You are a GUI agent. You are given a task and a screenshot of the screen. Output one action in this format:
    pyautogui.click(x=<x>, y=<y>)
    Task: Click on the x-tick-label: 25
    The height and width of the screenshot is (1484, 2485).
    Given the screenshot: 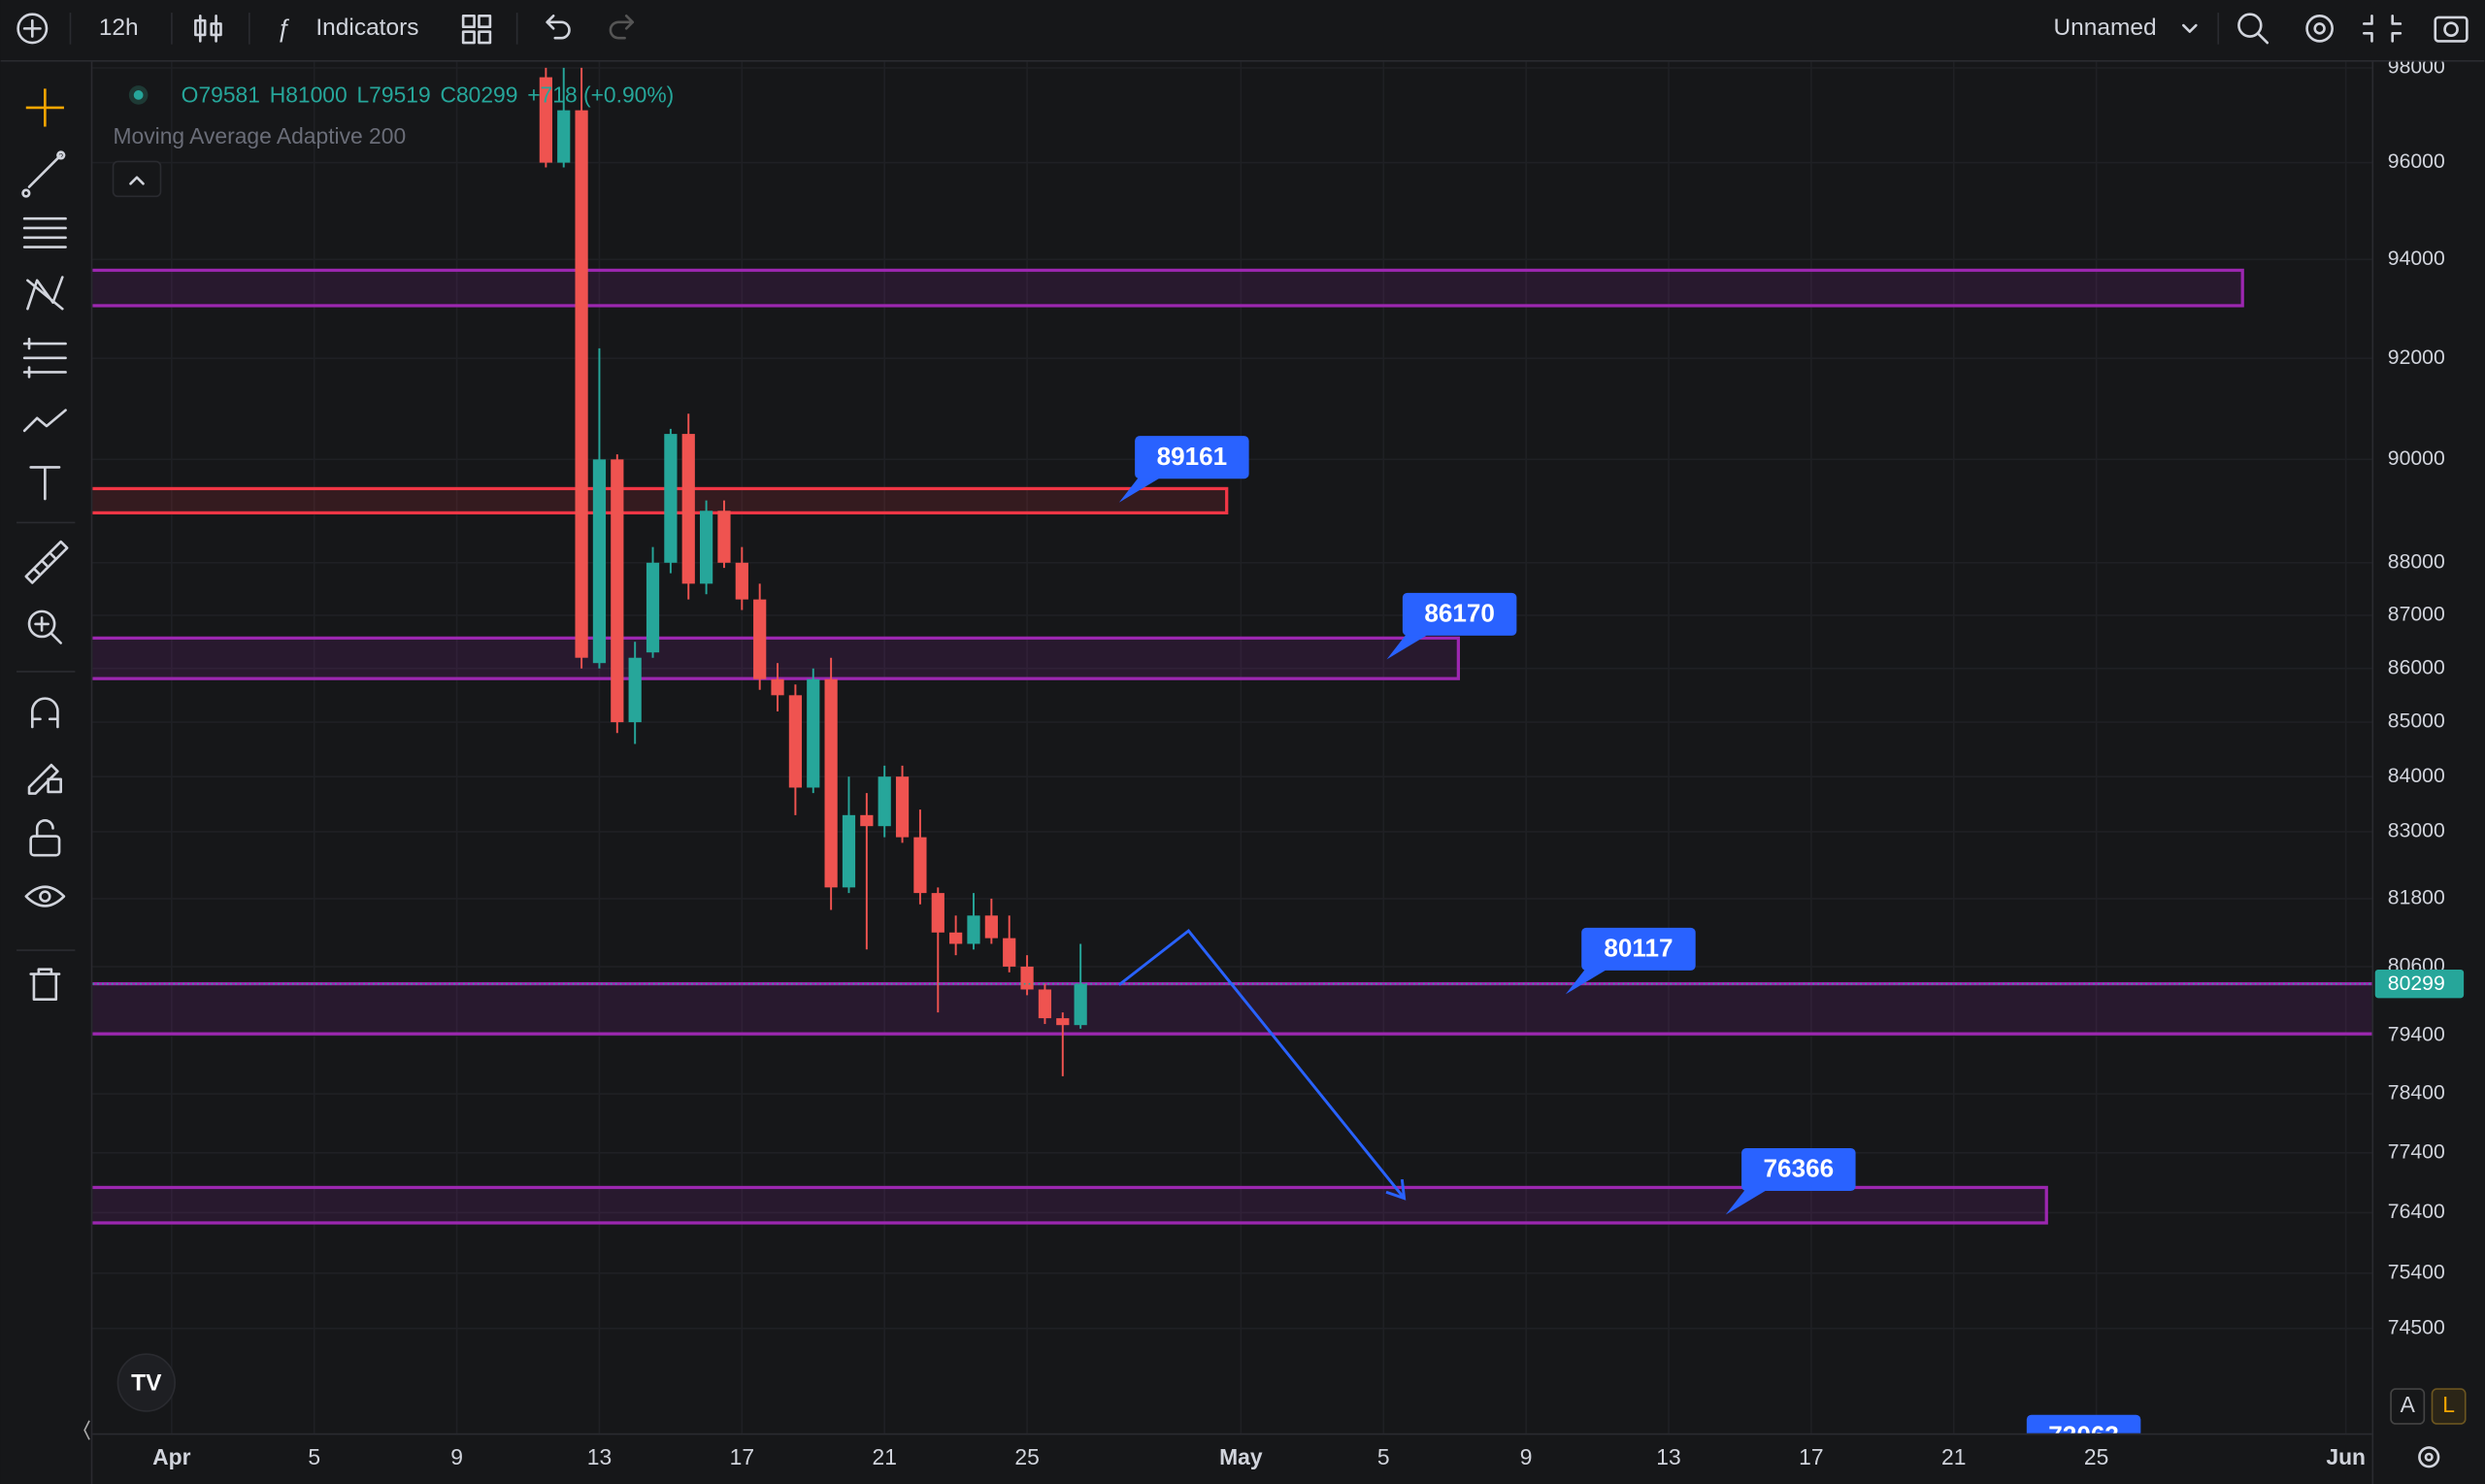 What is the action you would take?
    pyautogui.click(x=2096, y=1456)
    